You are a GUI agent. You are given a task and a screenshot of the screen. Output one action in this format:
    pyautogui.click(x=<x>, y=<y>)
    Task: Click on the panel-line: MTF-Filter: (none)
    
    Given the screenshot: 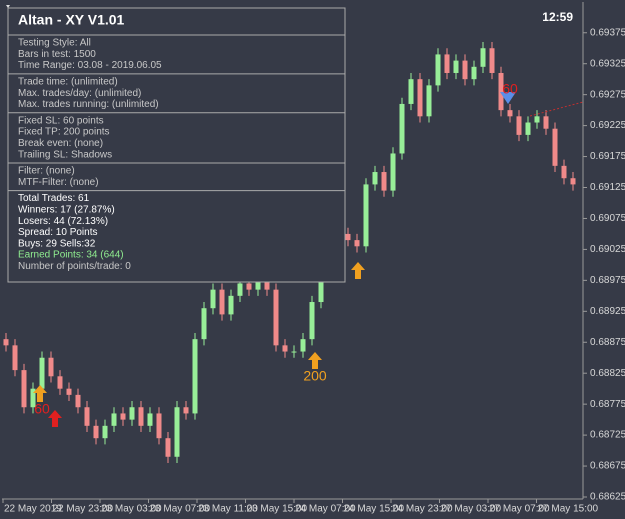 What is the action you would take?
    pyautogui.click(x=58, y=182)
    